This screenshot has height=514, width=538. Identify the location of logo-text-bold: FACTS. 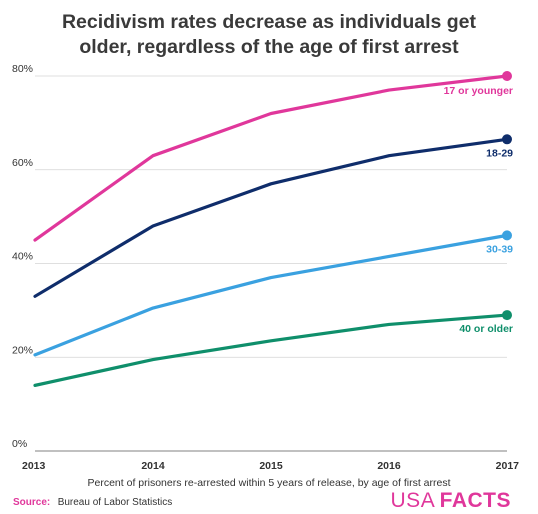
(475, 500).